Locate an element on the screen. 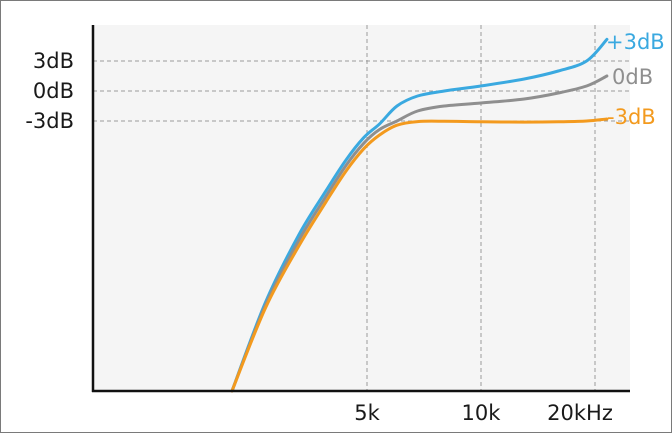 This screenshot has width=672, height=433. series-label: -3dB is located at coordinates (631, 117).